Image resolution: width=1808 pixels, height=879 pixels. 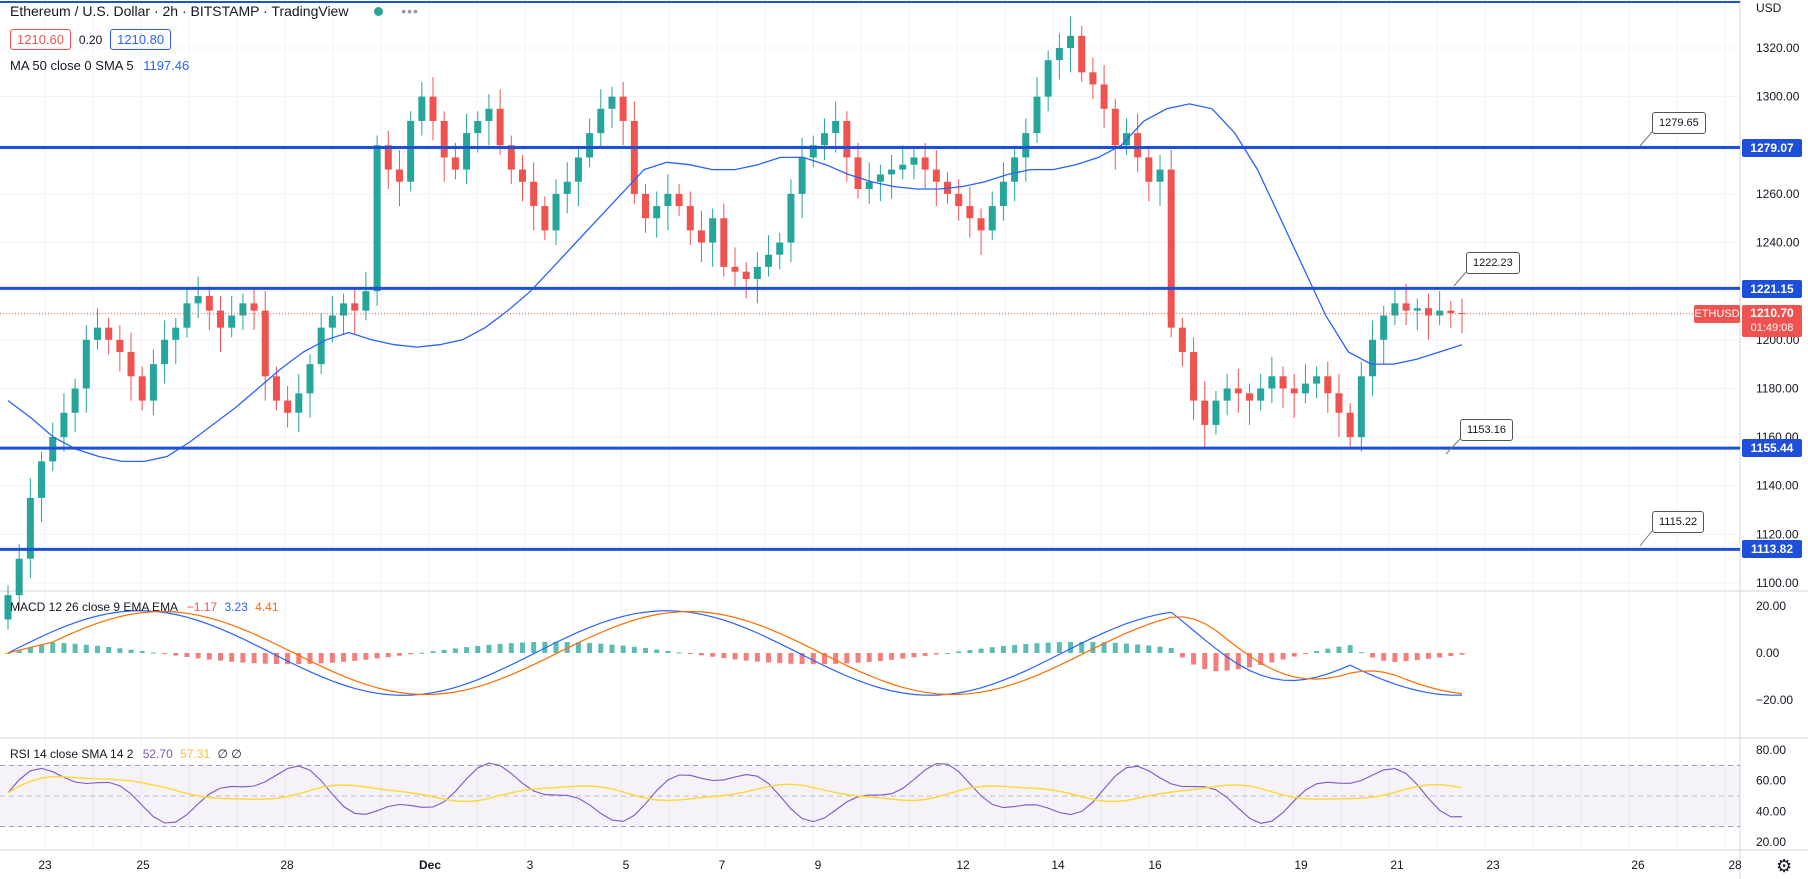 I want to click on macd-hist-value: −1.17, so click(x=202, y=607).